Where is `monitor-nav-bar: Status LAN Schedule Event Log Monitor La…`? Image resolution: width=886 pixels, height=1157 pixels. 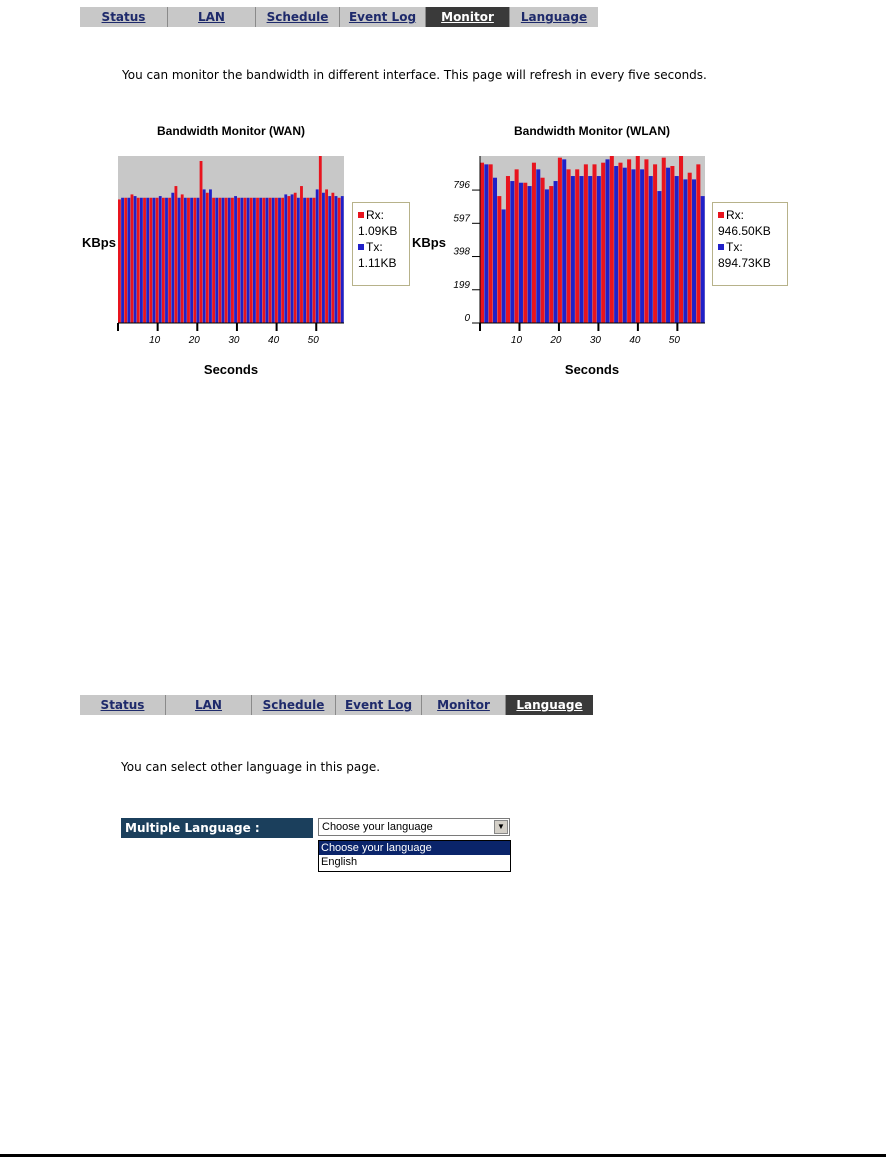
monitor-nav-bar: Status LAN Schedule Event Log Monitor La… is located at coordinates (339, 17).